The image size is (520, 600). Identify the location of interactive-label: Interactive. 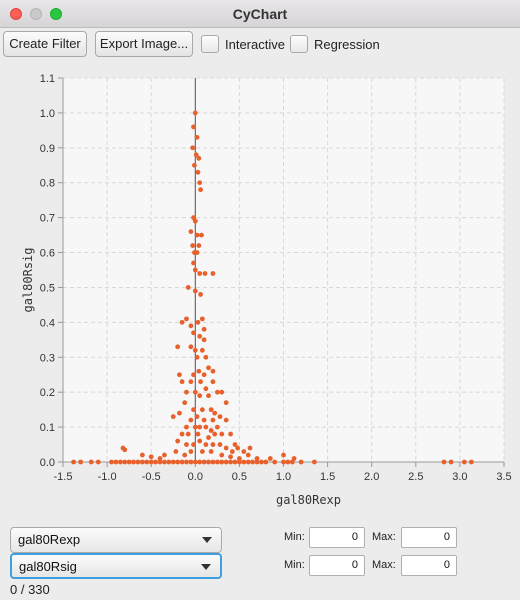
(255, 44).